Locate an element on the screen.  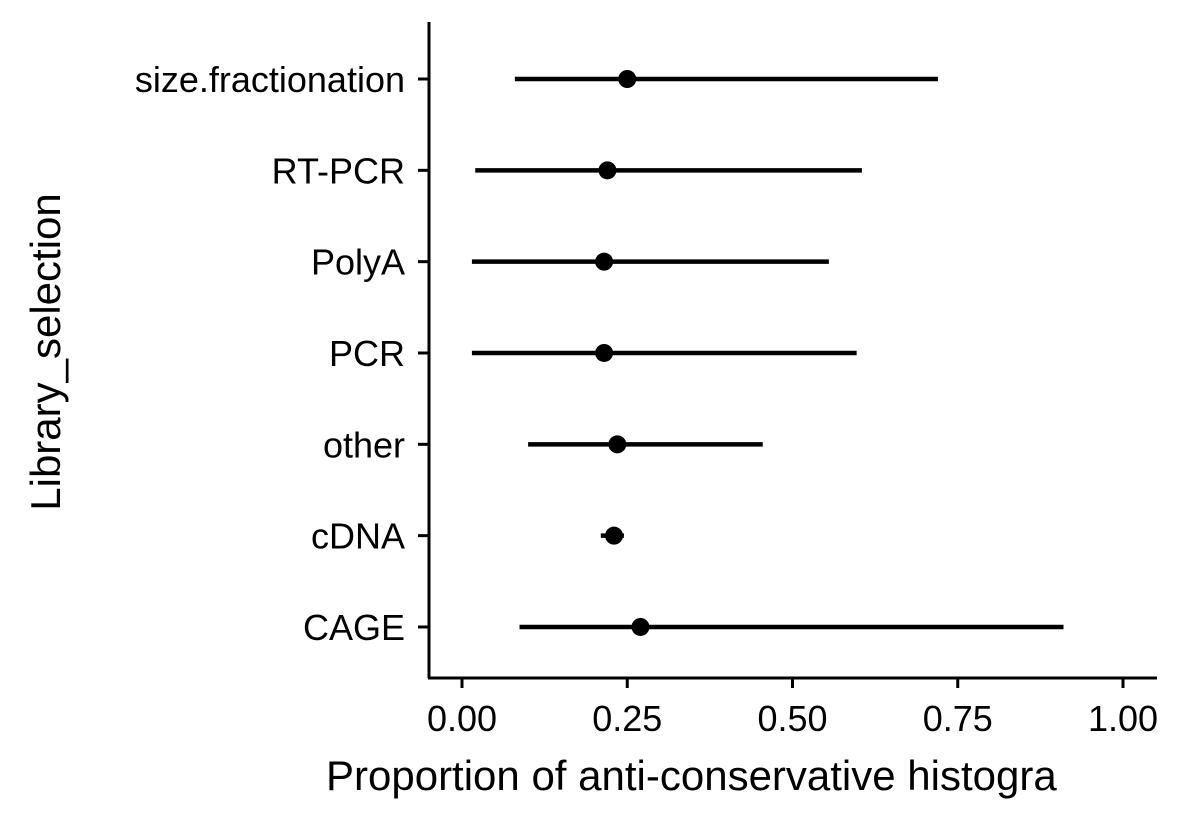
y-tick-label: CAGE is located at coordinates (354, 627).